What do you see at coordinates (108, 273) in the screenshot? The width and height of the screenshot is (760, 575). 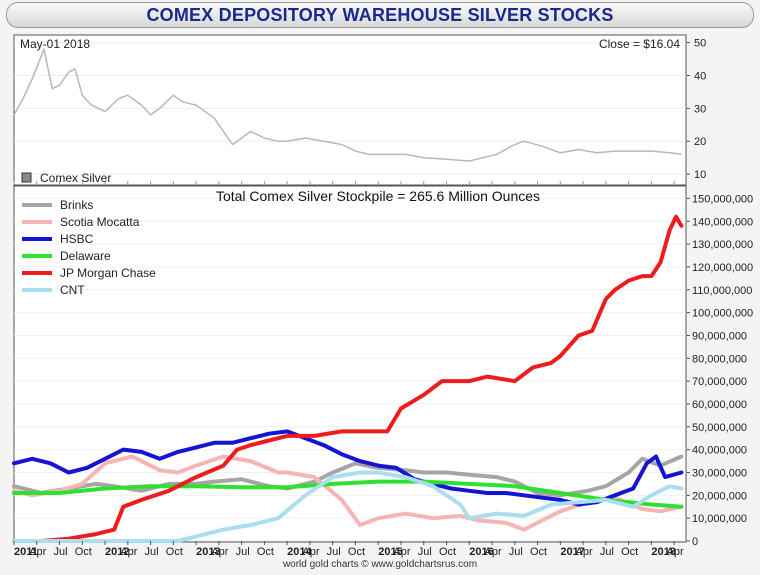 I see `legend-label: JP Morgan Chase` at bounding box center [108, 273].